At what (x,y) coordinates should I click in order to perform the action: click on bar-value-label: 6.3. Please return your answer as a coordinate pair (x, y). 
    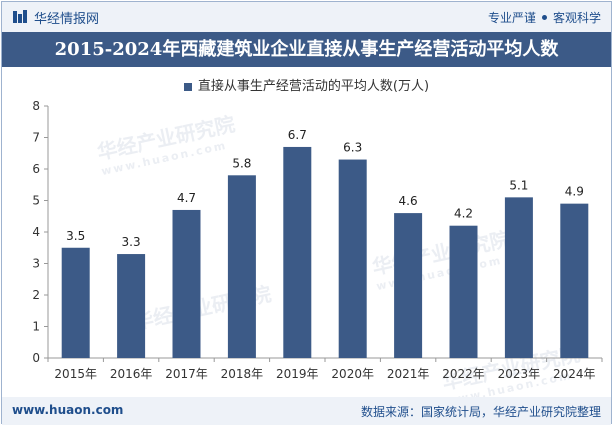
    Looking at the image, I should click on (352, 148).